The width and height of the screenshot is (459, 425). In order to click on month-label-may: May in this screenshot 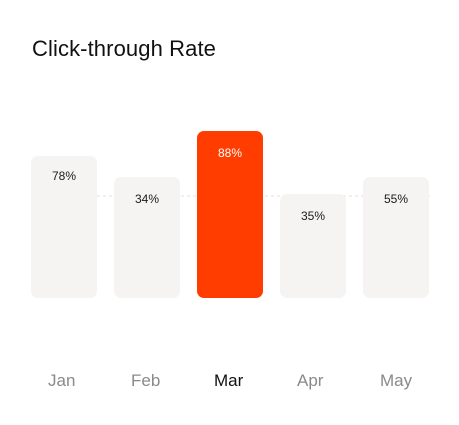, I will do `click(396, 380)`.